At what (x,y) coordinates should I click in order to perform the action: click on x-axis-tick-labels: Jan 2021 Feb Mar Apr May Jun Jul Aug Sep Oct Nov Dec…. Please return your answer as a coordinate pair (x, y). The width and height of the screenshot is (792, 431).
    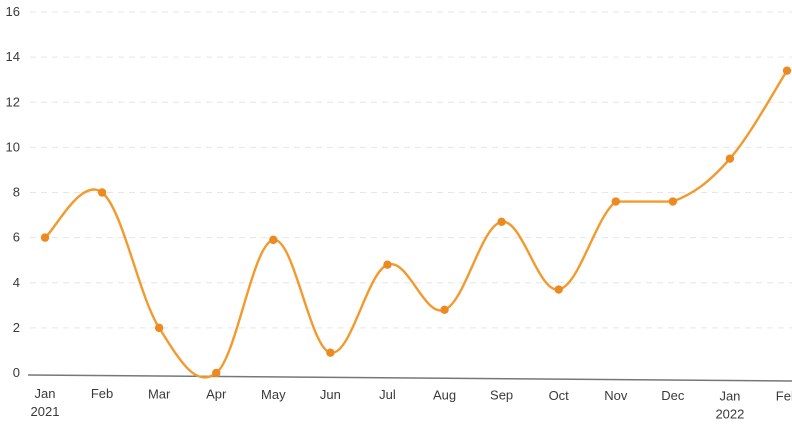
    Looking at the image, I should click on (411, 403).